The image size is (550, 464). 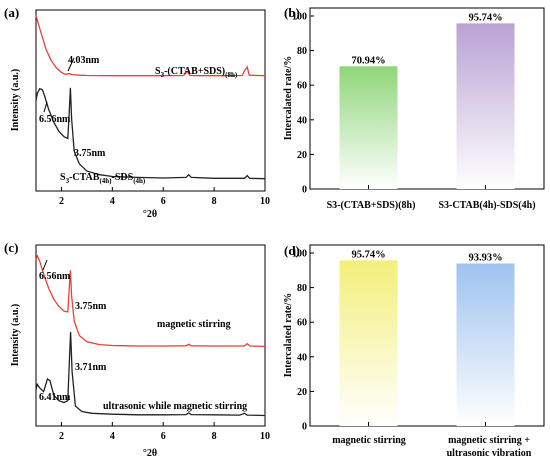 I want to click on panel-b-yticks: 0 20 40 60 80 100, so click(x=303, y=104).